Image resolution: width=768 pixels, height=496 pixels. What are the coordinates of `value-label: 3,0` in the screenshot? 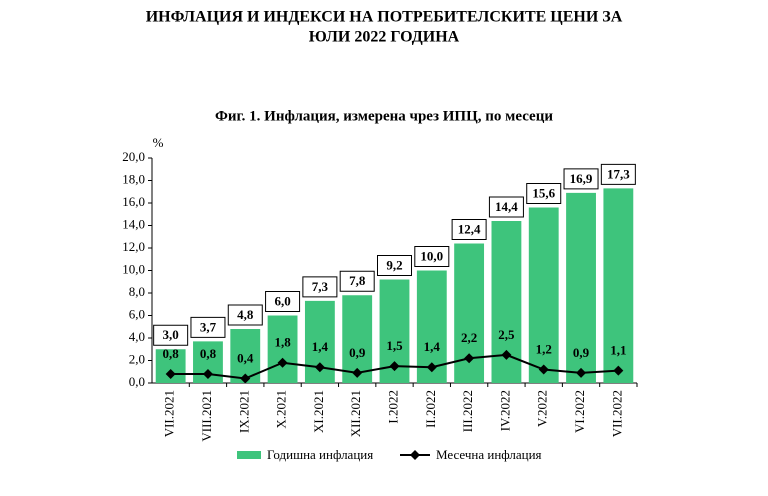 It's located at (171, 334).